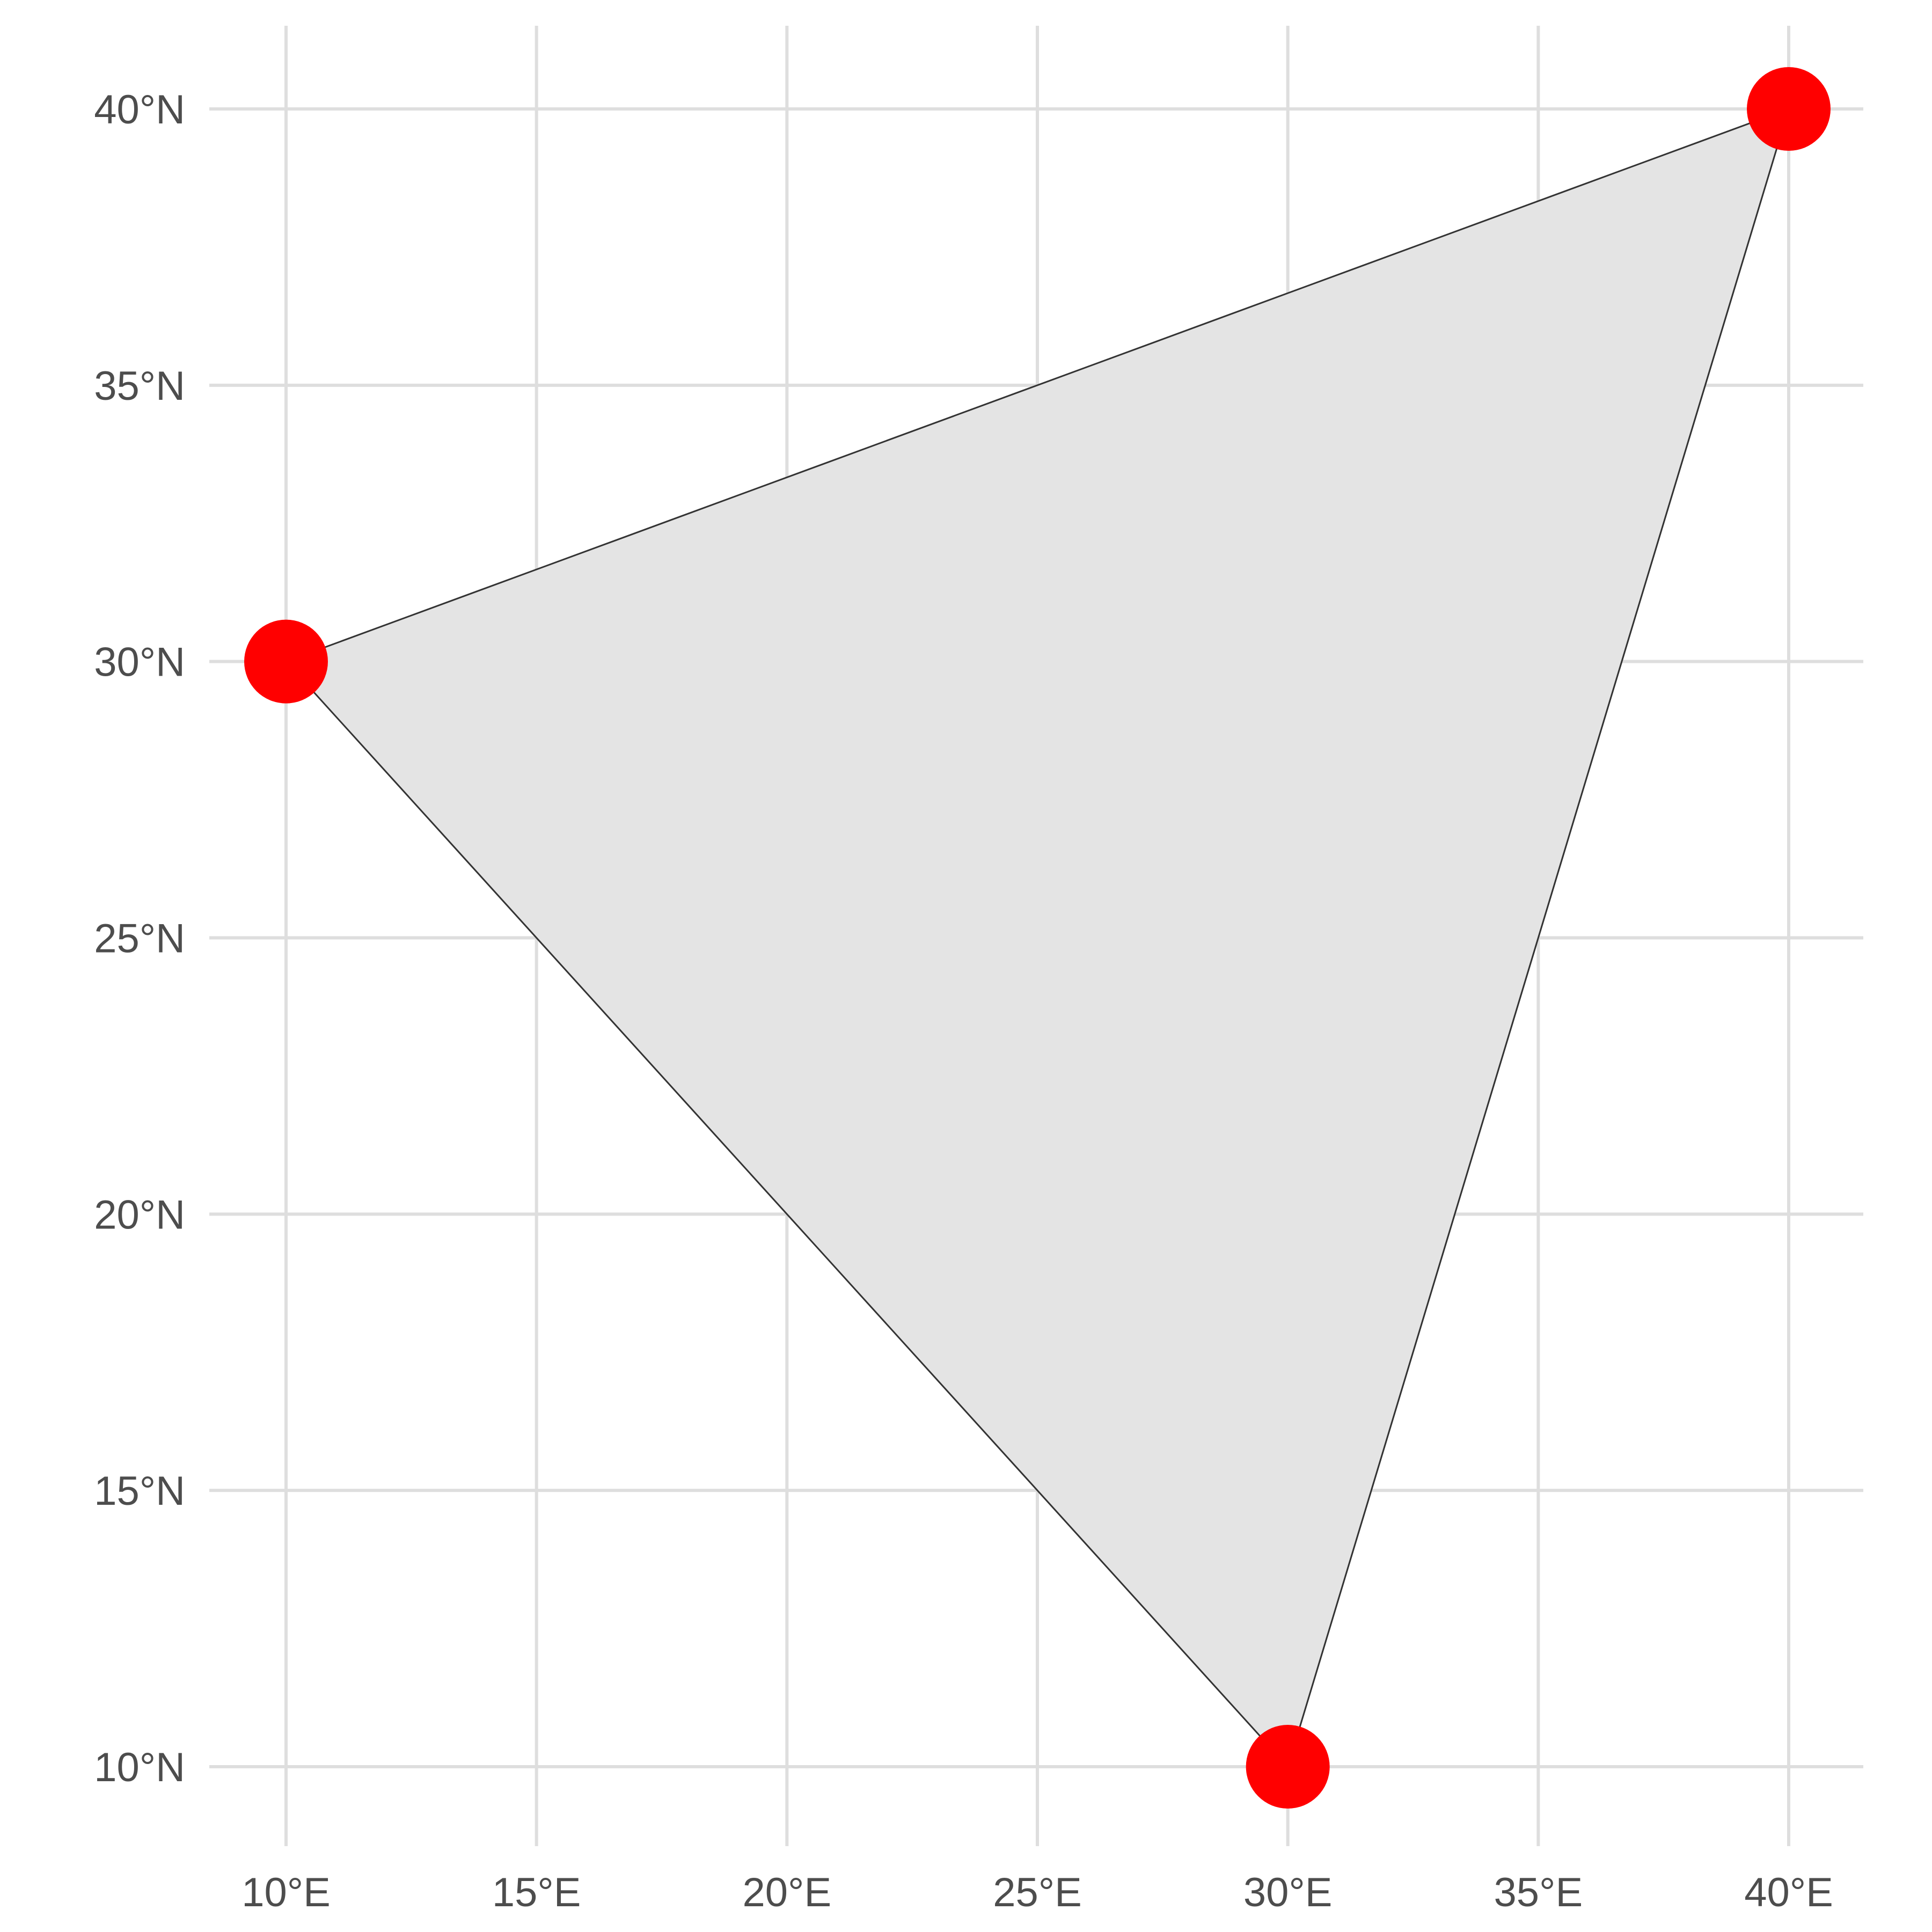 This screenshot has height=1932, width=1932. Describe the element at coordinates (139, 386) in the screenshot. I see `y-tick-label: 35°N` at that location.